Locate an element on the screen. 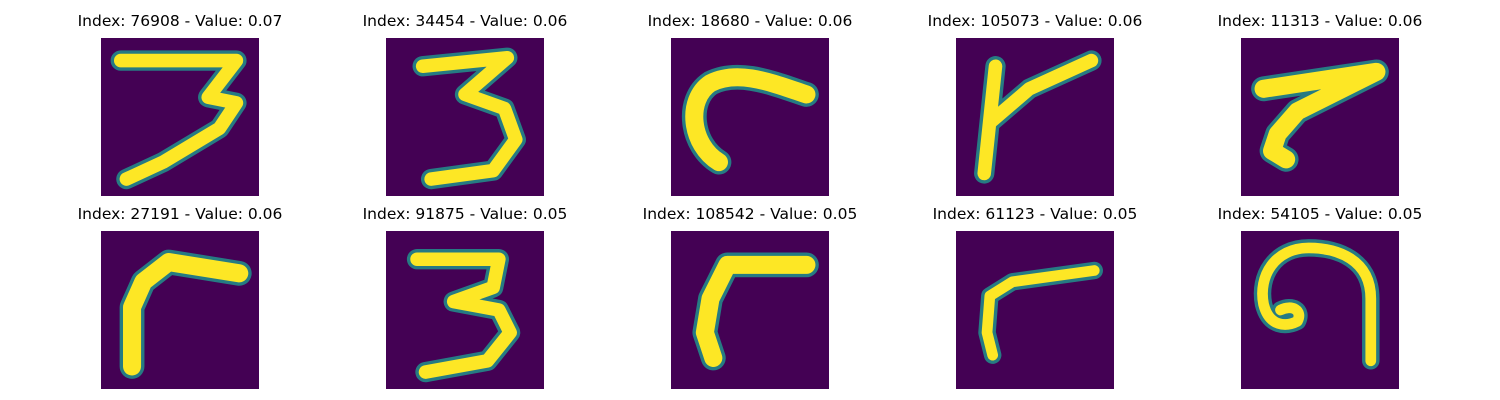 The image size is (1500, 400). panel-title: Index: 18680 - Value: 0.06 is located at coordinates (750, 21).